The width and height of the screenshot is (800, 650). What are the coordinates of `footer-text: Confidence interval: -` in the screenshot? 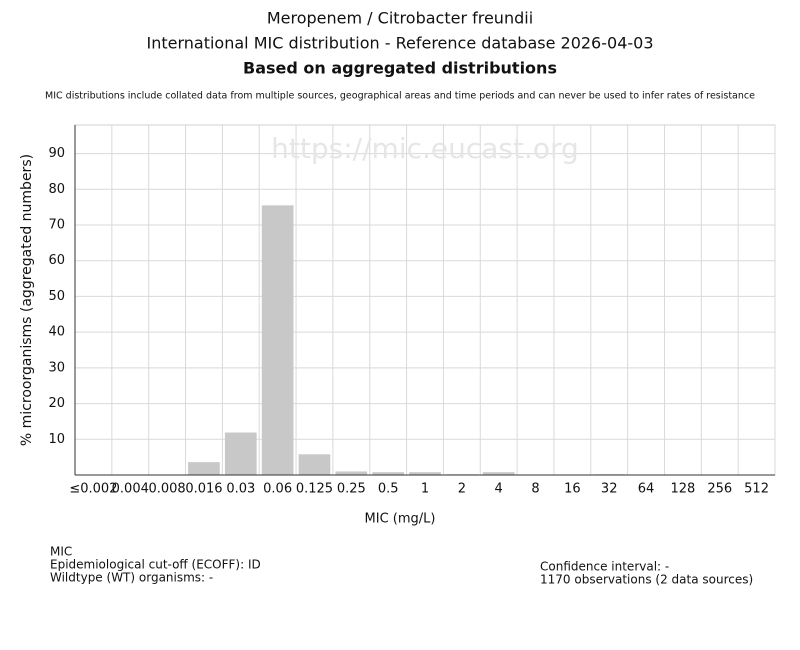 It's located at (604, 567).